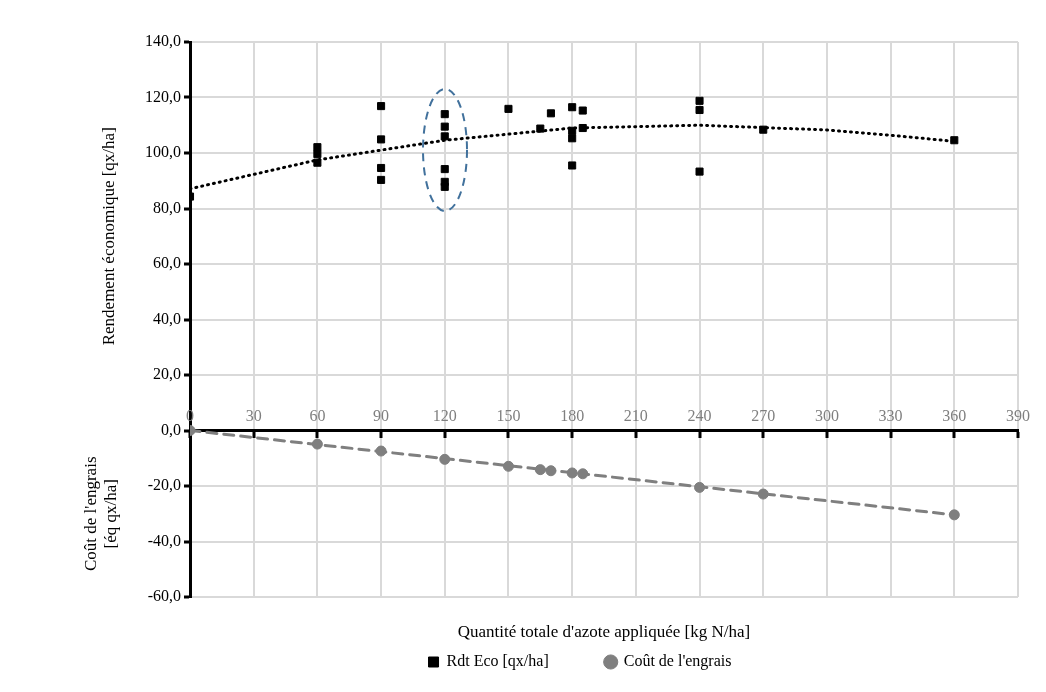  What do you see at coordinates (163, 41) in the screenshot?
I see `y-tick-label: 140,0` at bounding box center [163, 41].